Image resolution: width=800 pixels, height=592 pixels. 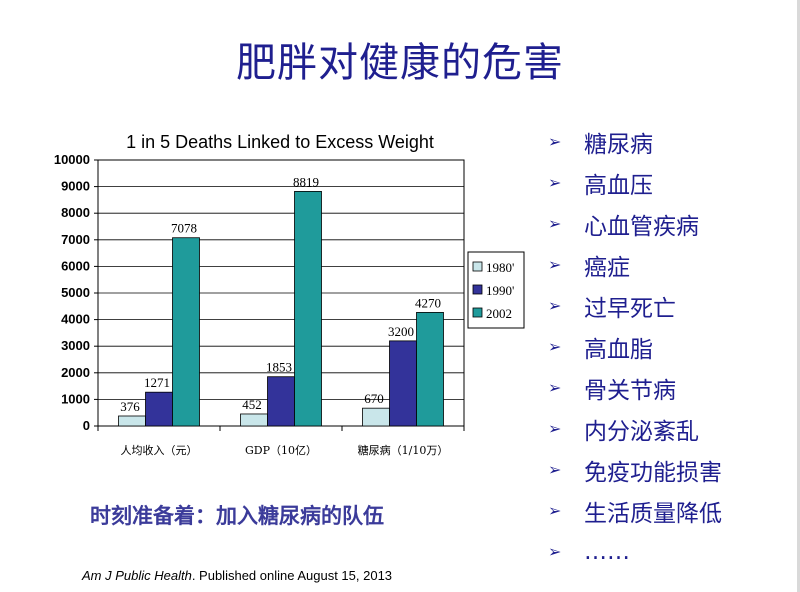 I want to click on data-label: 452, so click(x=252, y=404).